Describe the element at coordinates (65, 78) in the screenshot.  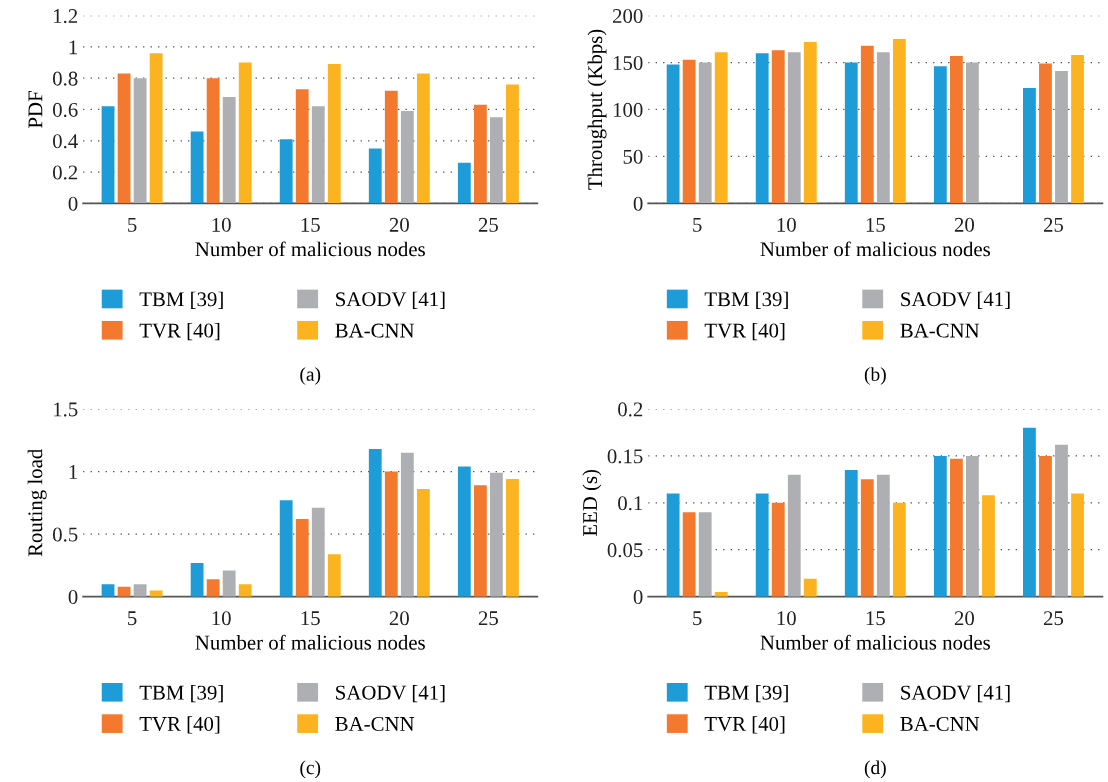
I see `y-tick-label: 0.8` at that location.